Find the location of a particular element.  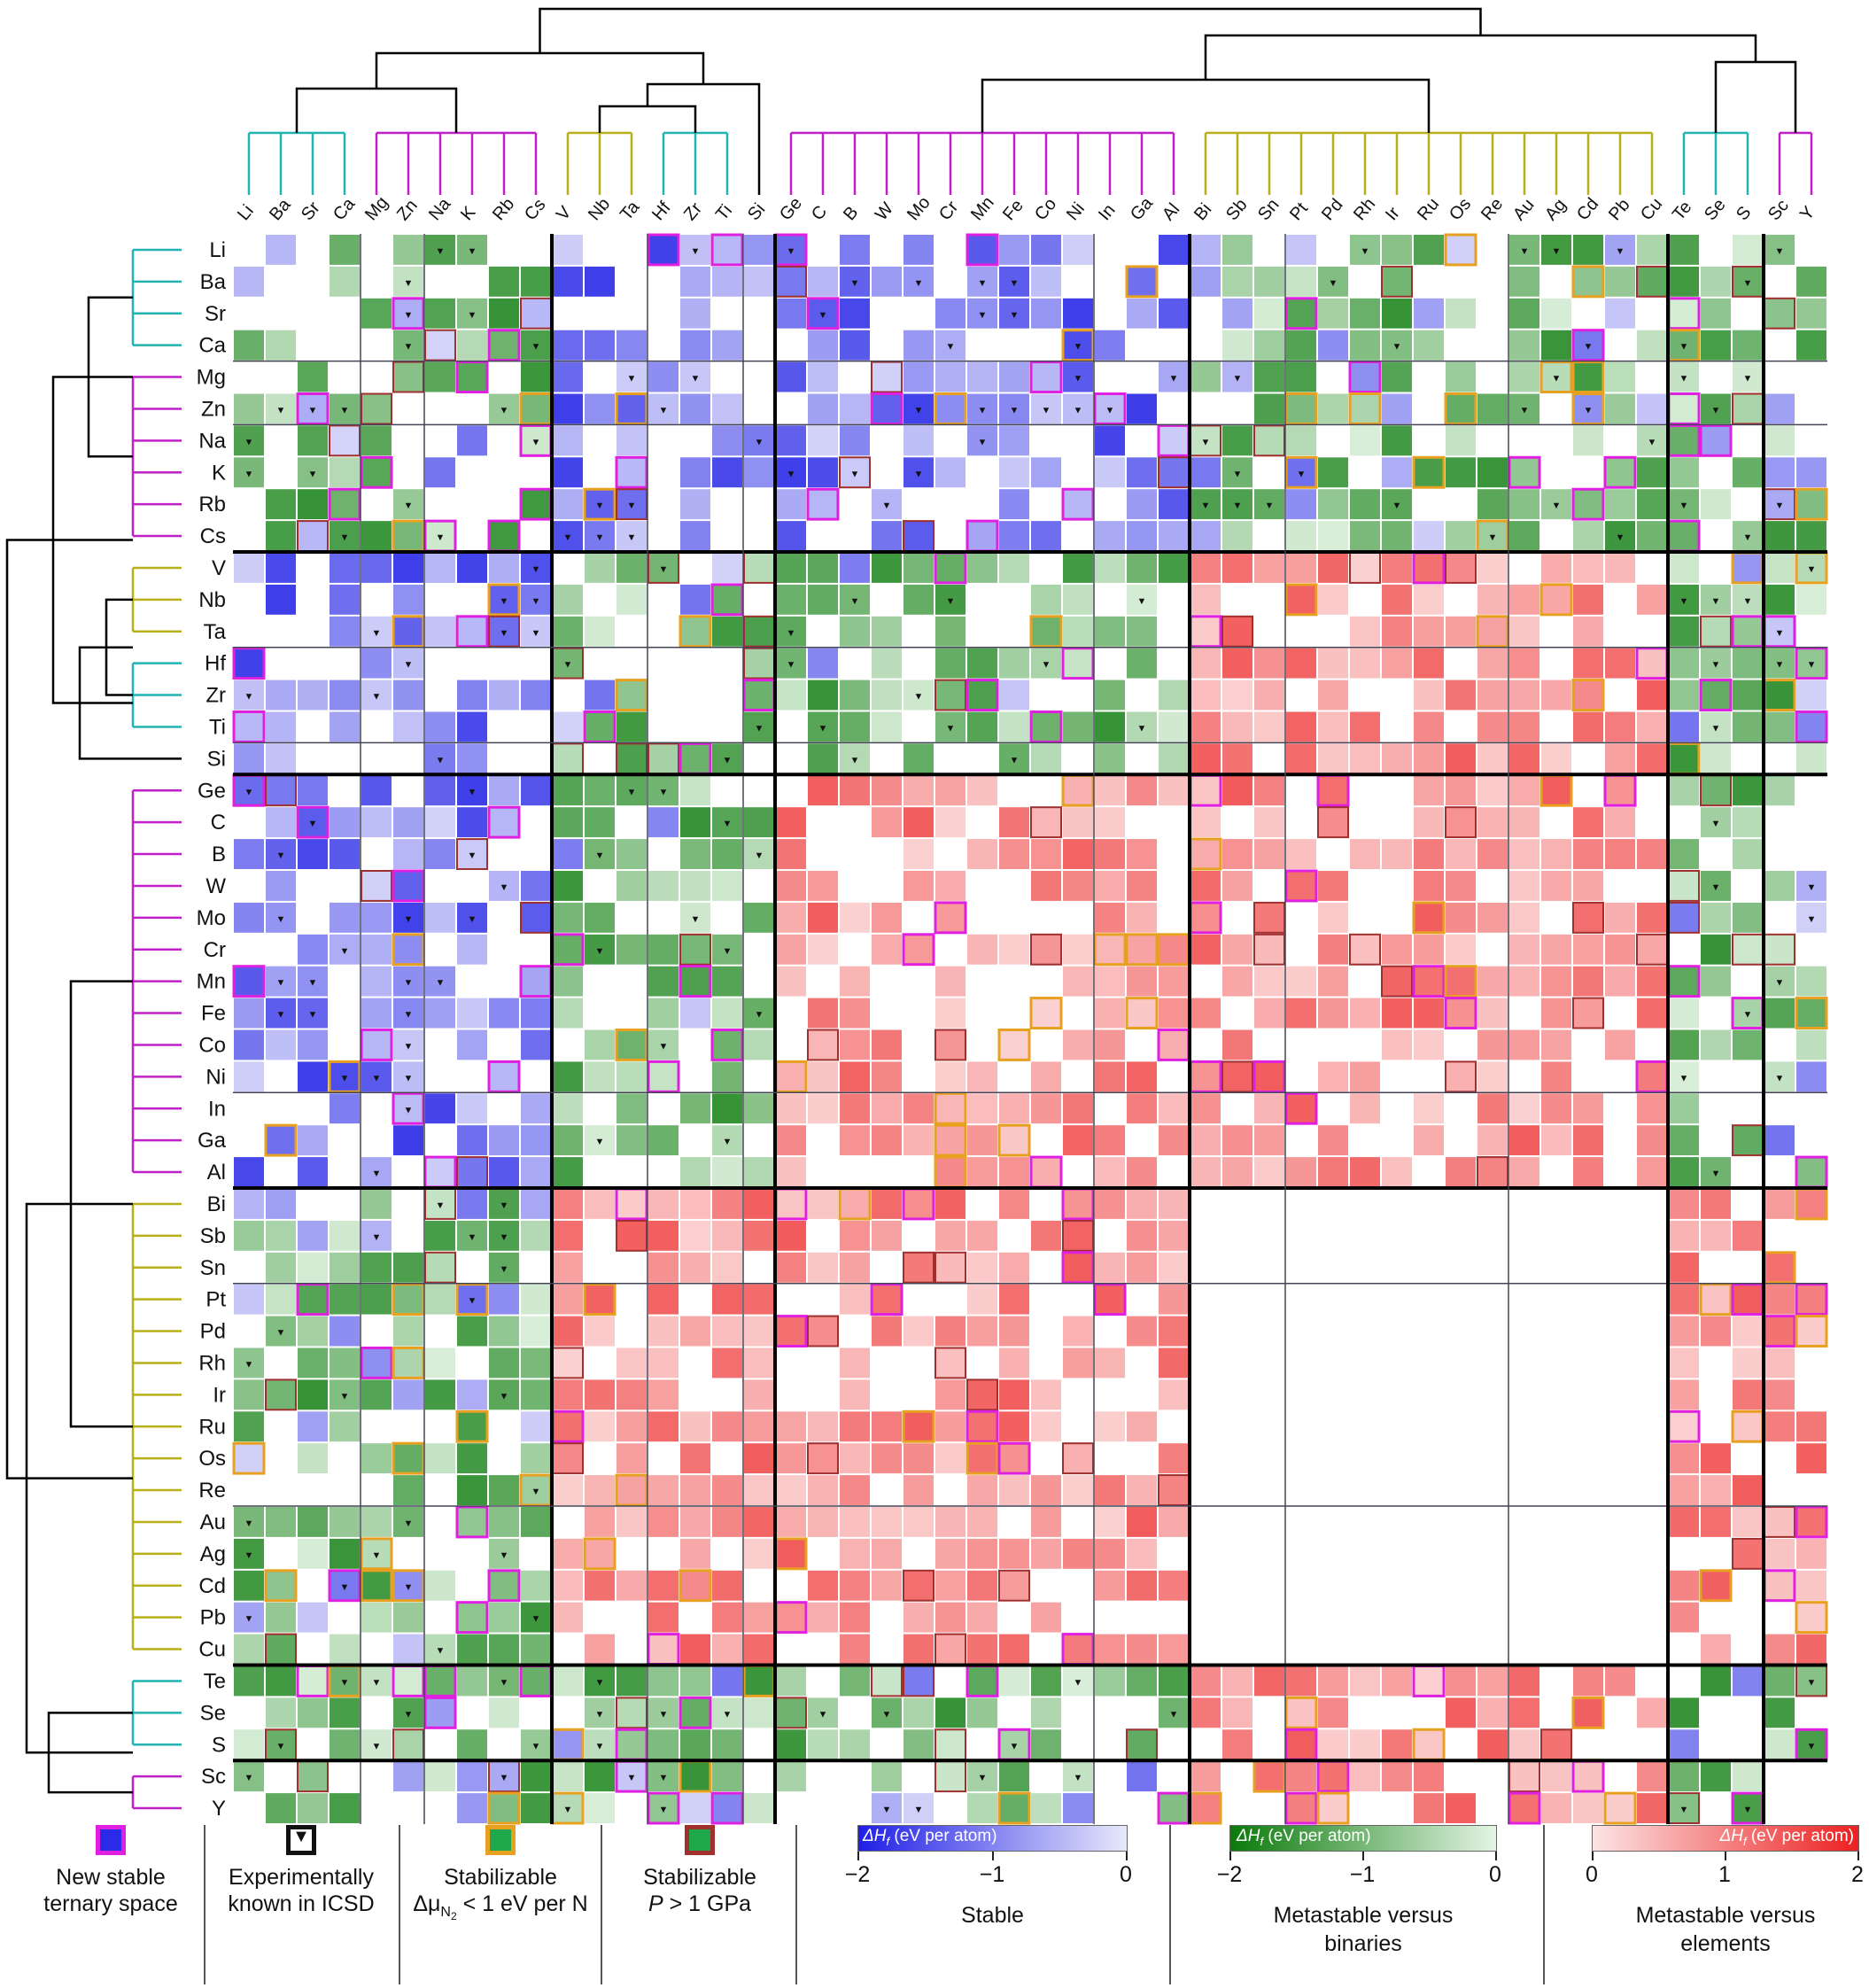

row-label: W is located at coordinates (216, 886).